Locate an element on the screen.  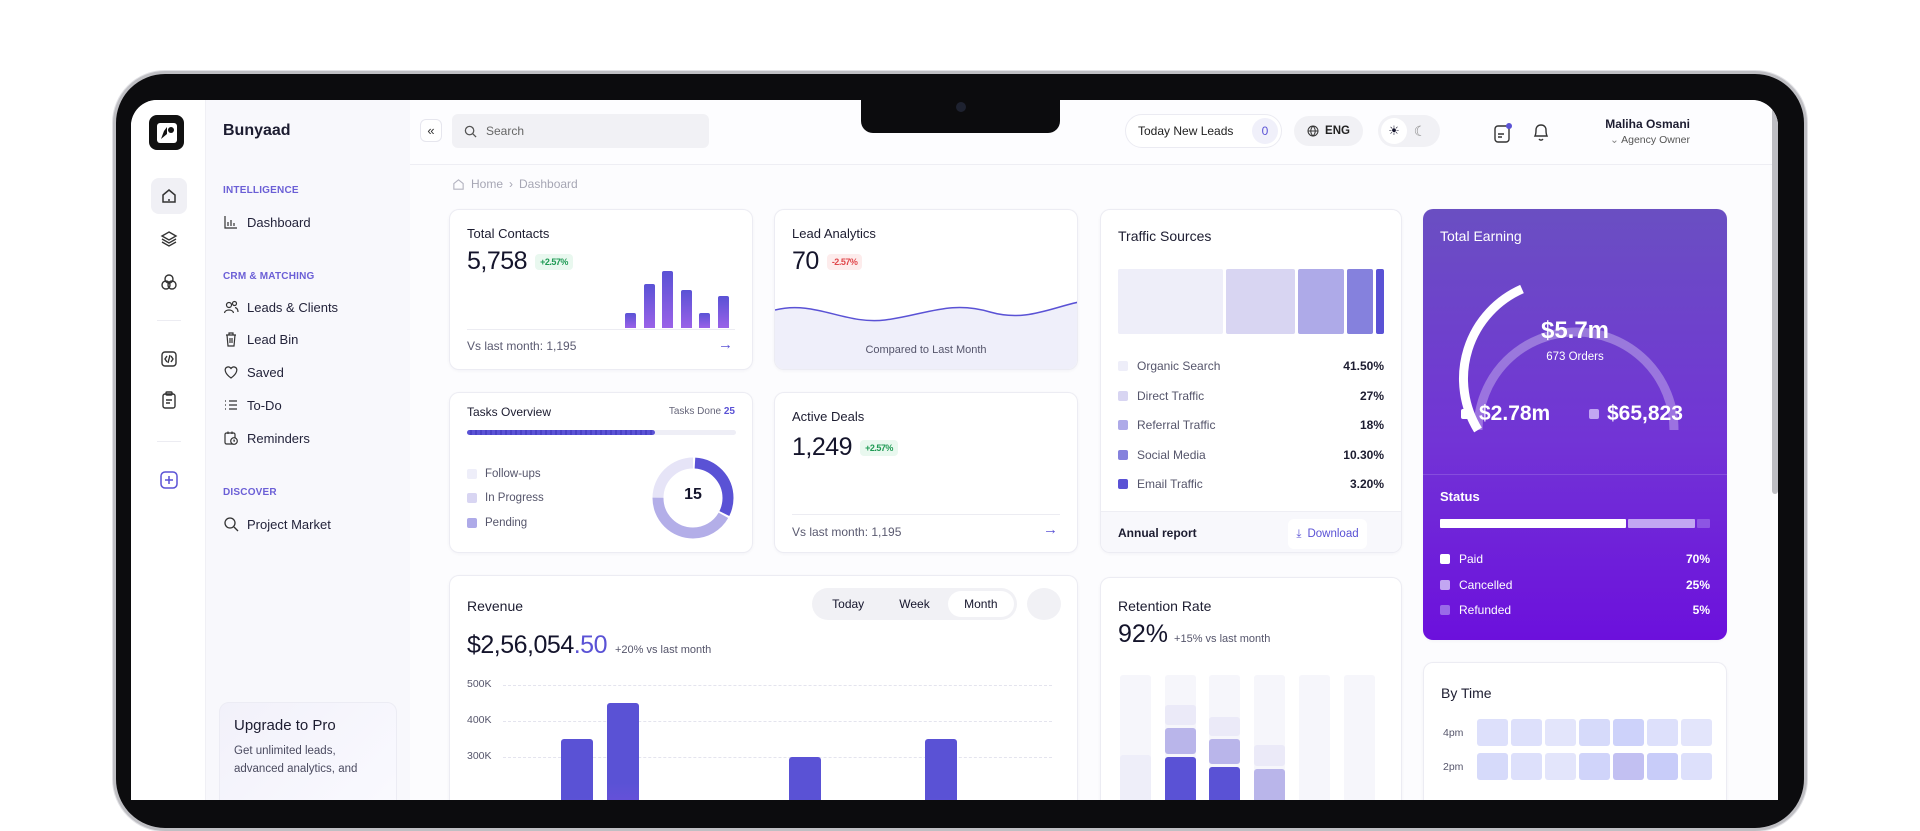
status-value: 70% is located at coordinates (1697, 559).